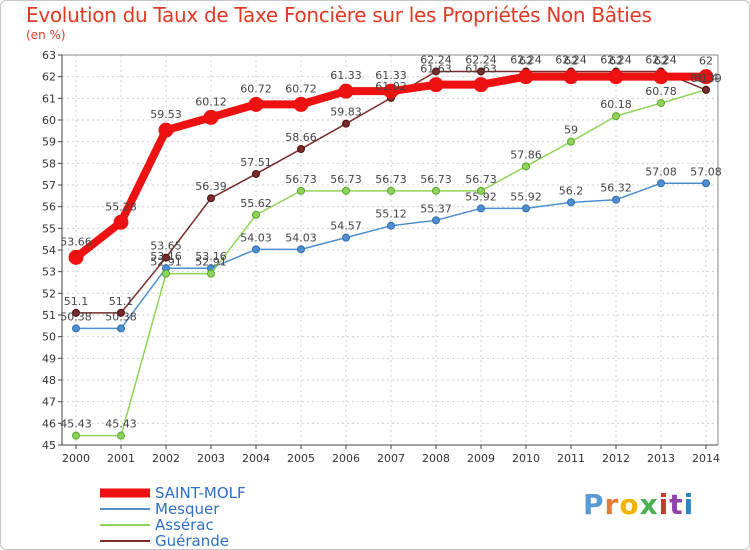 The image size is (750, 550). I want to click on data-label-saint-molf: 55.28, so click(121, 206).